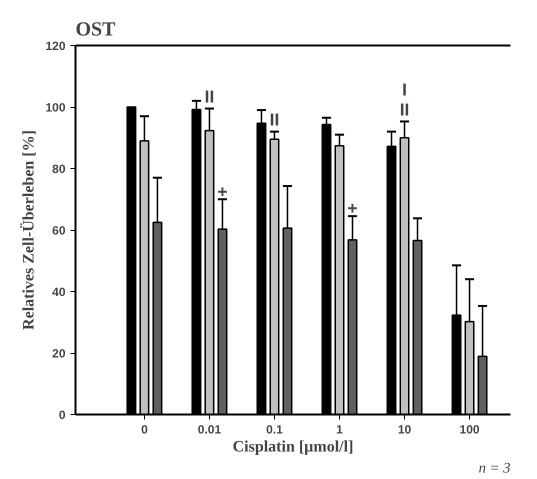  I want to click on chart-title: OST, so click(96, 29).